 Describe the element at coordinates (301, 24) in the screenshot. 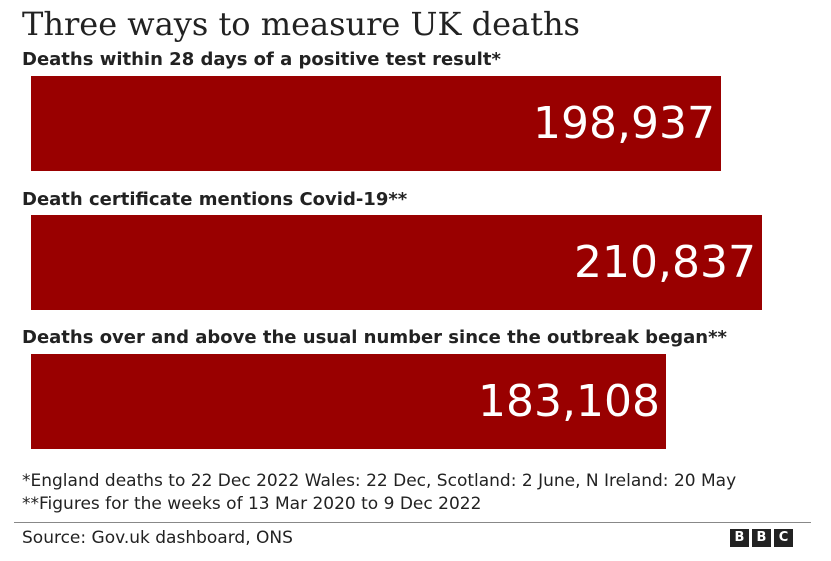

I see `chart-title: Three ways to measure UK deaths` at that location.